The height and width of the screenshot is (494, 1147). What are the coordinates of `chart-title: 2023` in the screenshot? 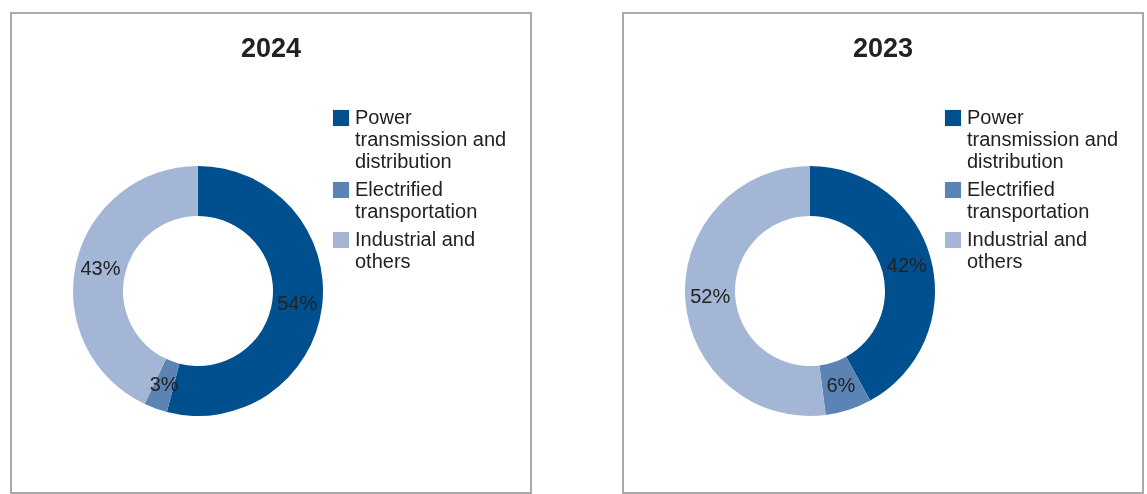 It's located at (883, 48).